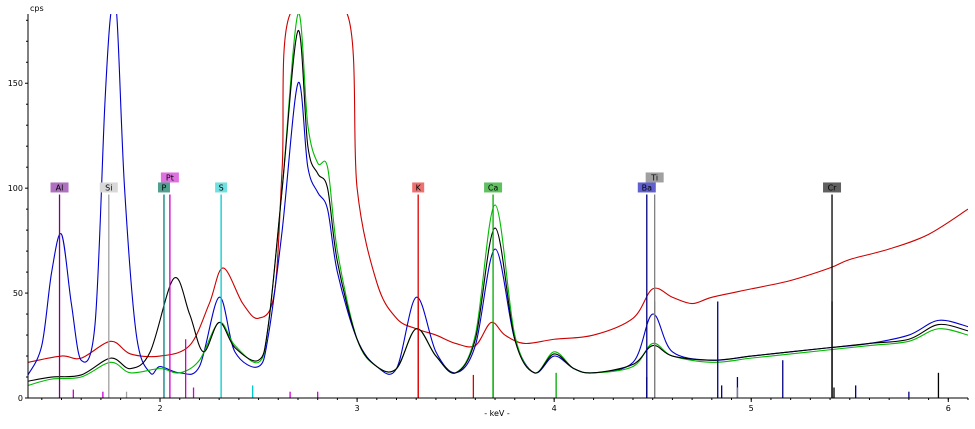  What do you see at coordinates (948, 408) in the screenshot?
I see `x-tick-label: 6` at bounding box center [948, 408].